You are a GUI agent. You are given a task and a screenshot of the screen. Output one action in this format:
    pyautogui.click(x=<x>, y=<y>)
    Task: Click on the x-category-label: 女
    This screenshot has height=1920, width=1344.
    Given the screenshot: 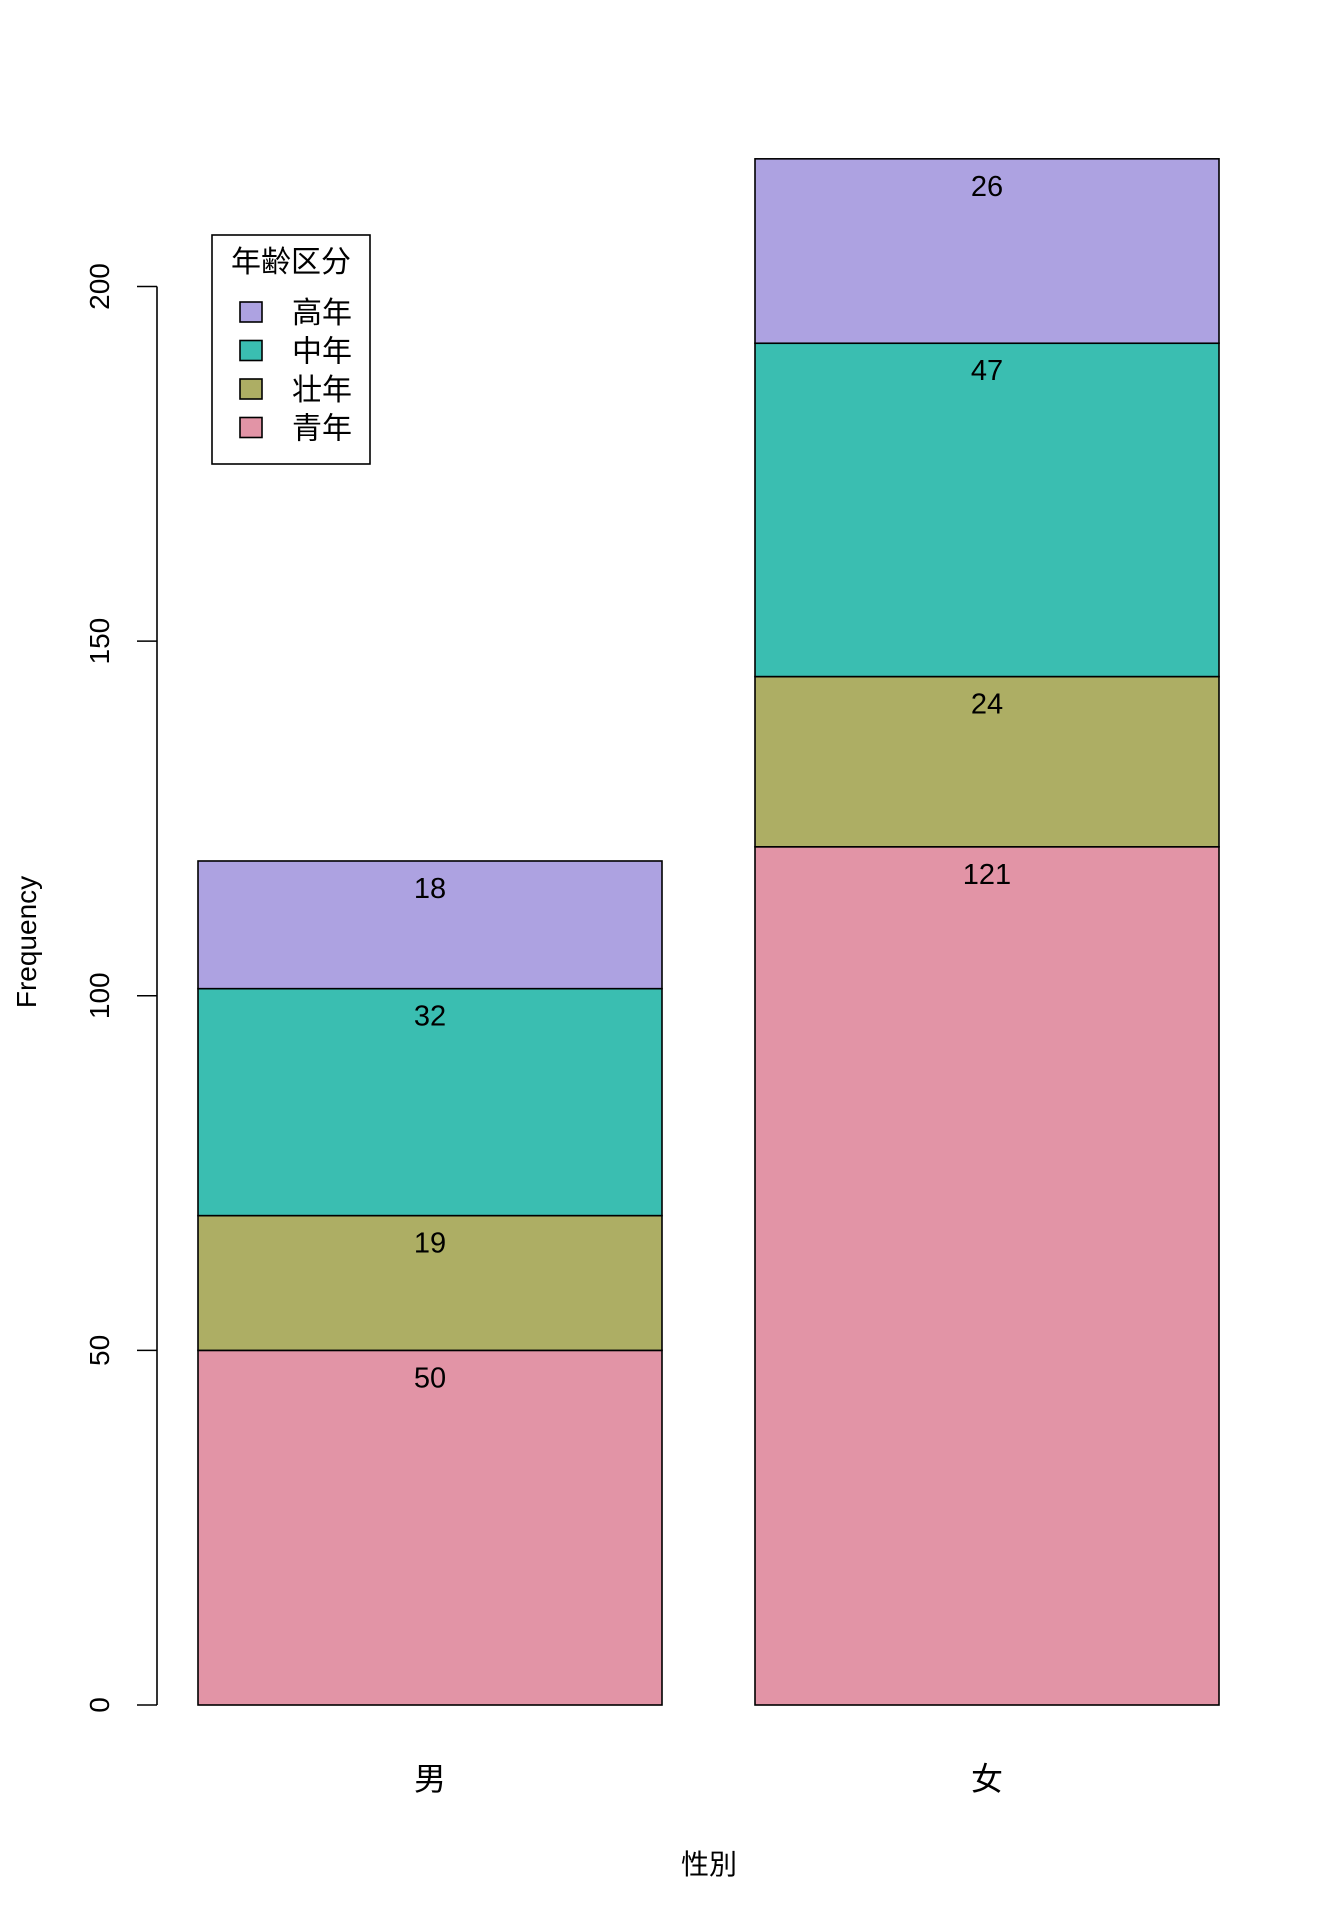 What is the action you would take?
    pyautogui.click(x=987, y=1779)
    